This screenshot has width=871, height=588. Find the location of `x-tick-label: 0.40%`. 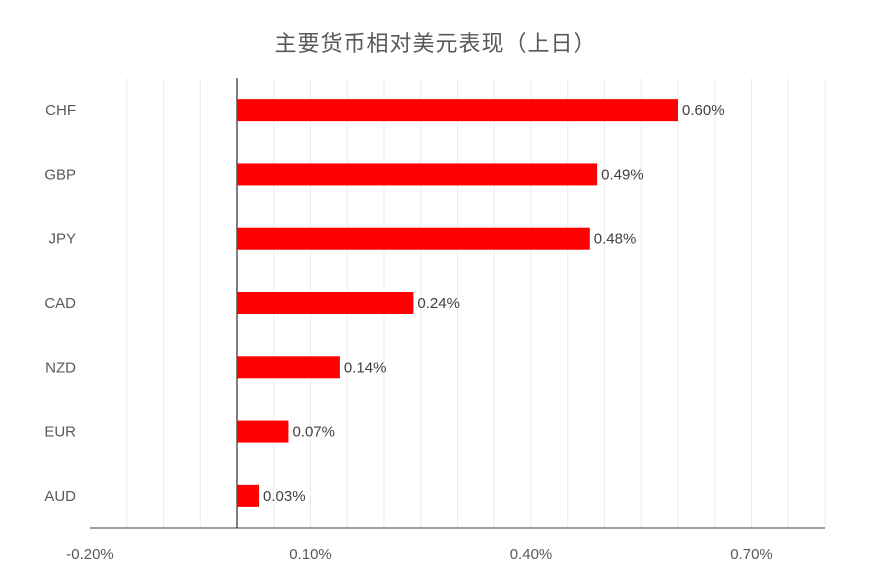

x-tick-label: 0.40% is located at coordinates (531, 554).